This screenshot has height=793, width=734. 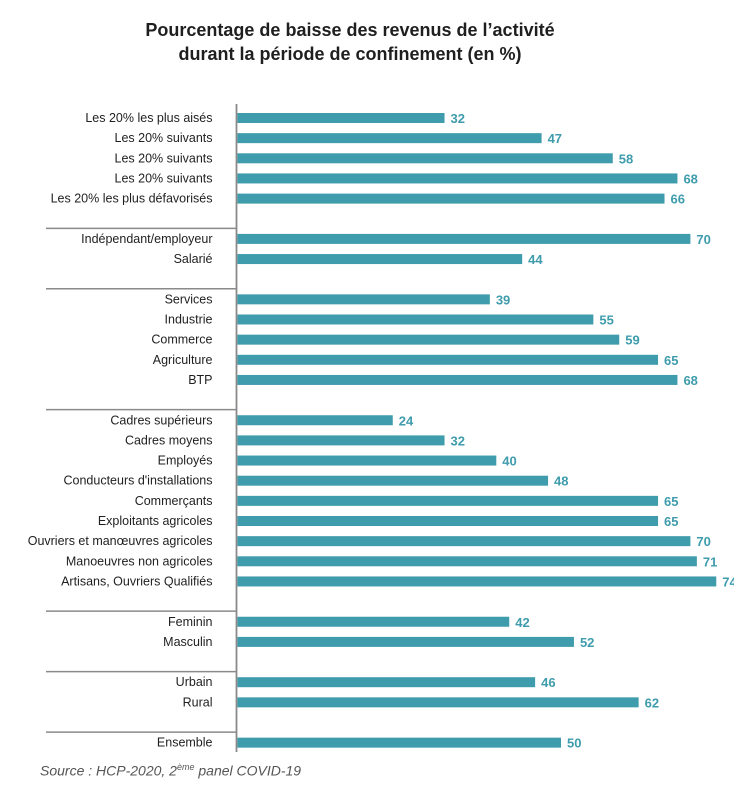 What do you see at coordinates (548, 682) in the screenshot?
I see `value-label: 46` at bounding box center [548, 682].